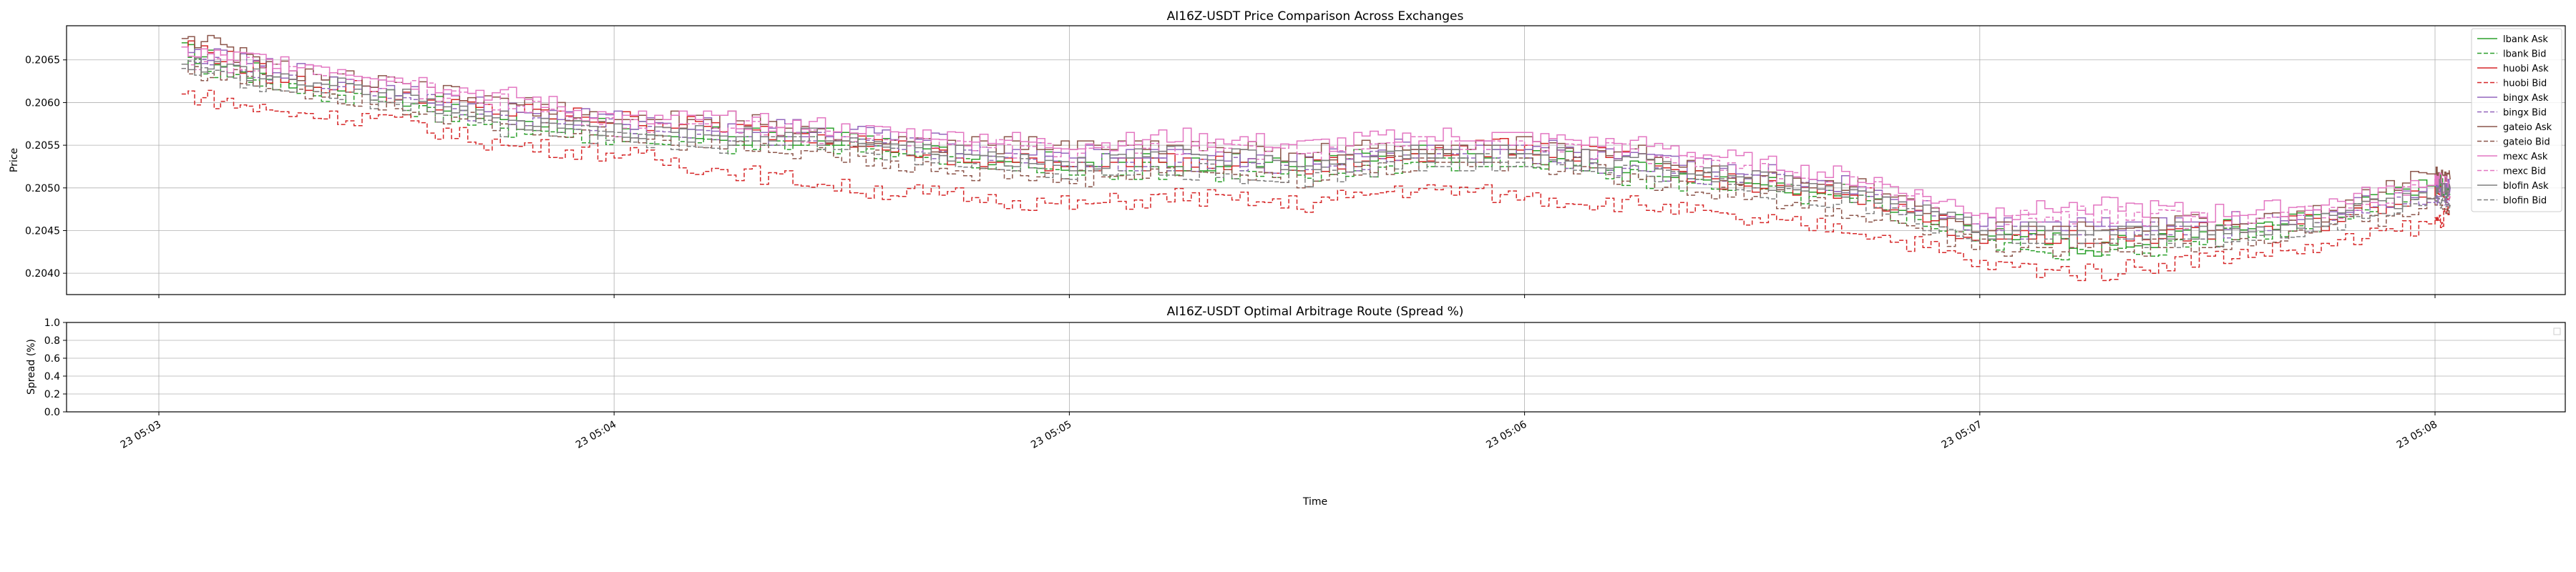  I want to click on price-x-ticks, so click(1297, 296).